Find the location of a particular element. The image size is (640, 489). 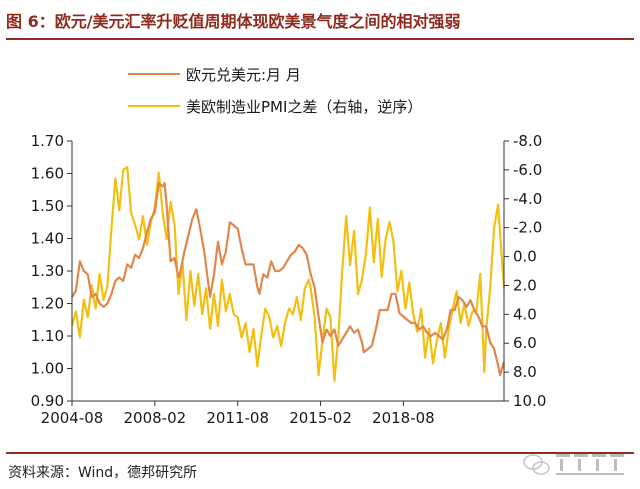

right-tick-label: 0.0 is located at coordinates (525, 257).